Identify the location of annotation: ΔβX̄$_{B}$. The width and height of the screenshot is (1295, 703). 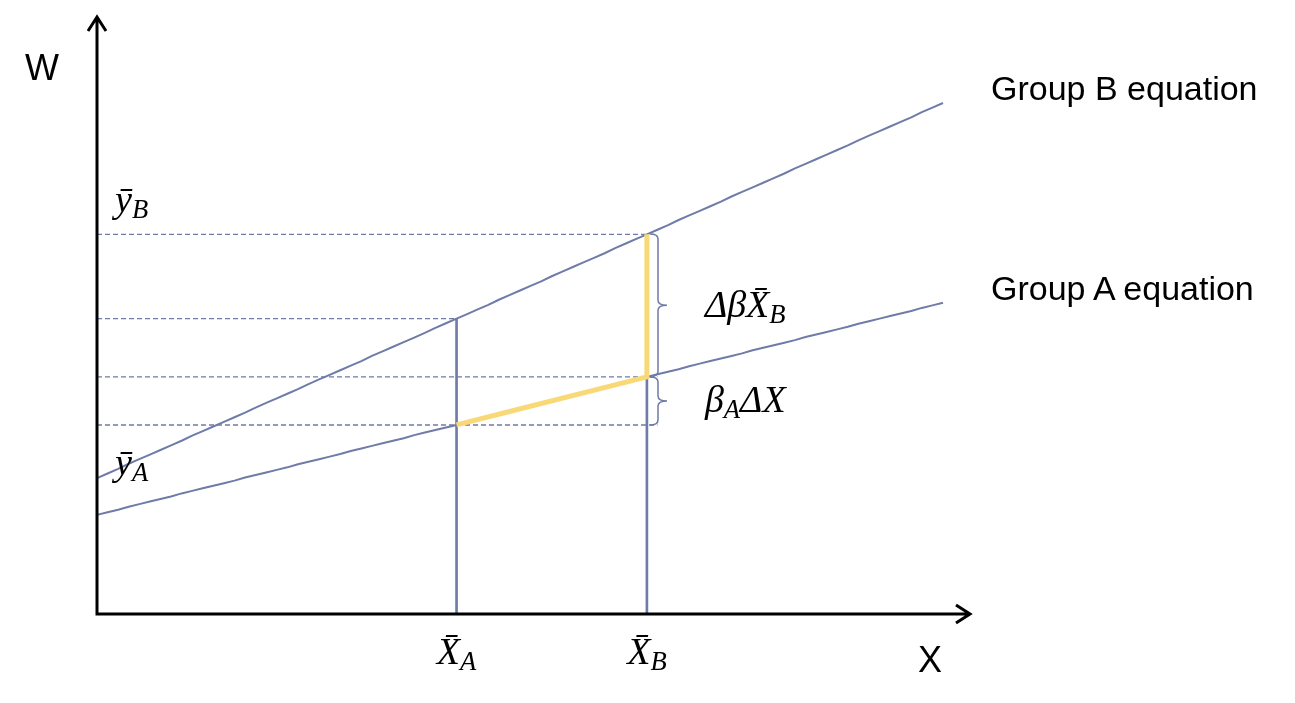
(745, 305).